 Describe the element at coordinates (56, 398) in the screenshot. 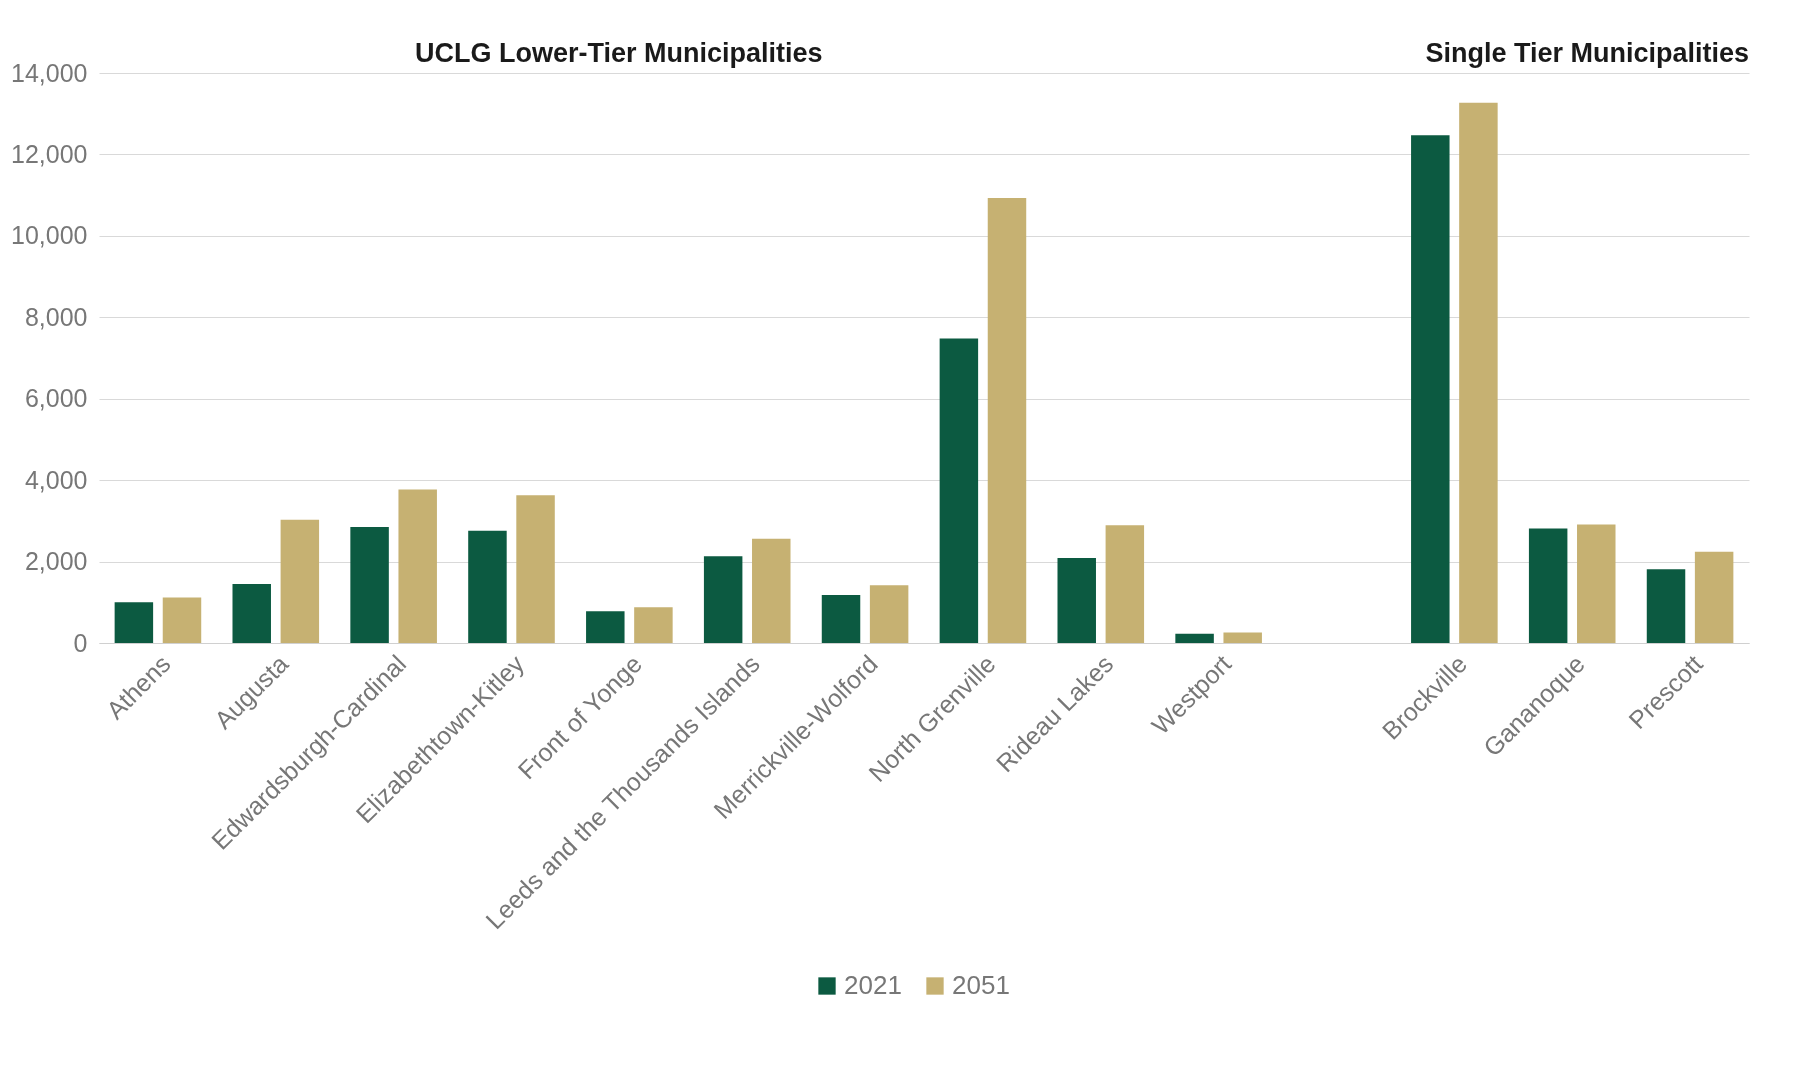

I see `y-tick-label: 6,000` at that location.